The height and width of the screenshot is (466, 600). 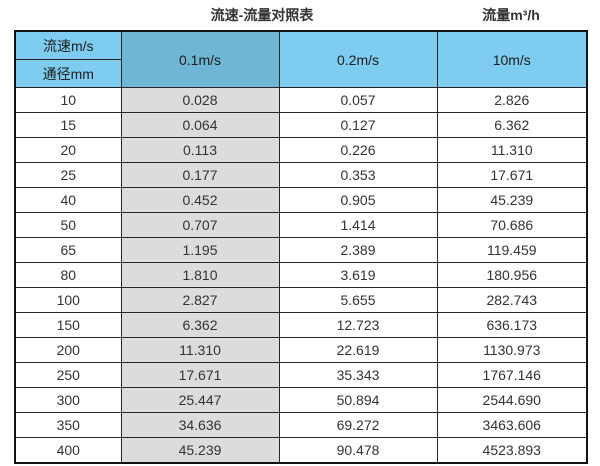 I want to click on diameter-cell: 100, so click(x=68, y=300).